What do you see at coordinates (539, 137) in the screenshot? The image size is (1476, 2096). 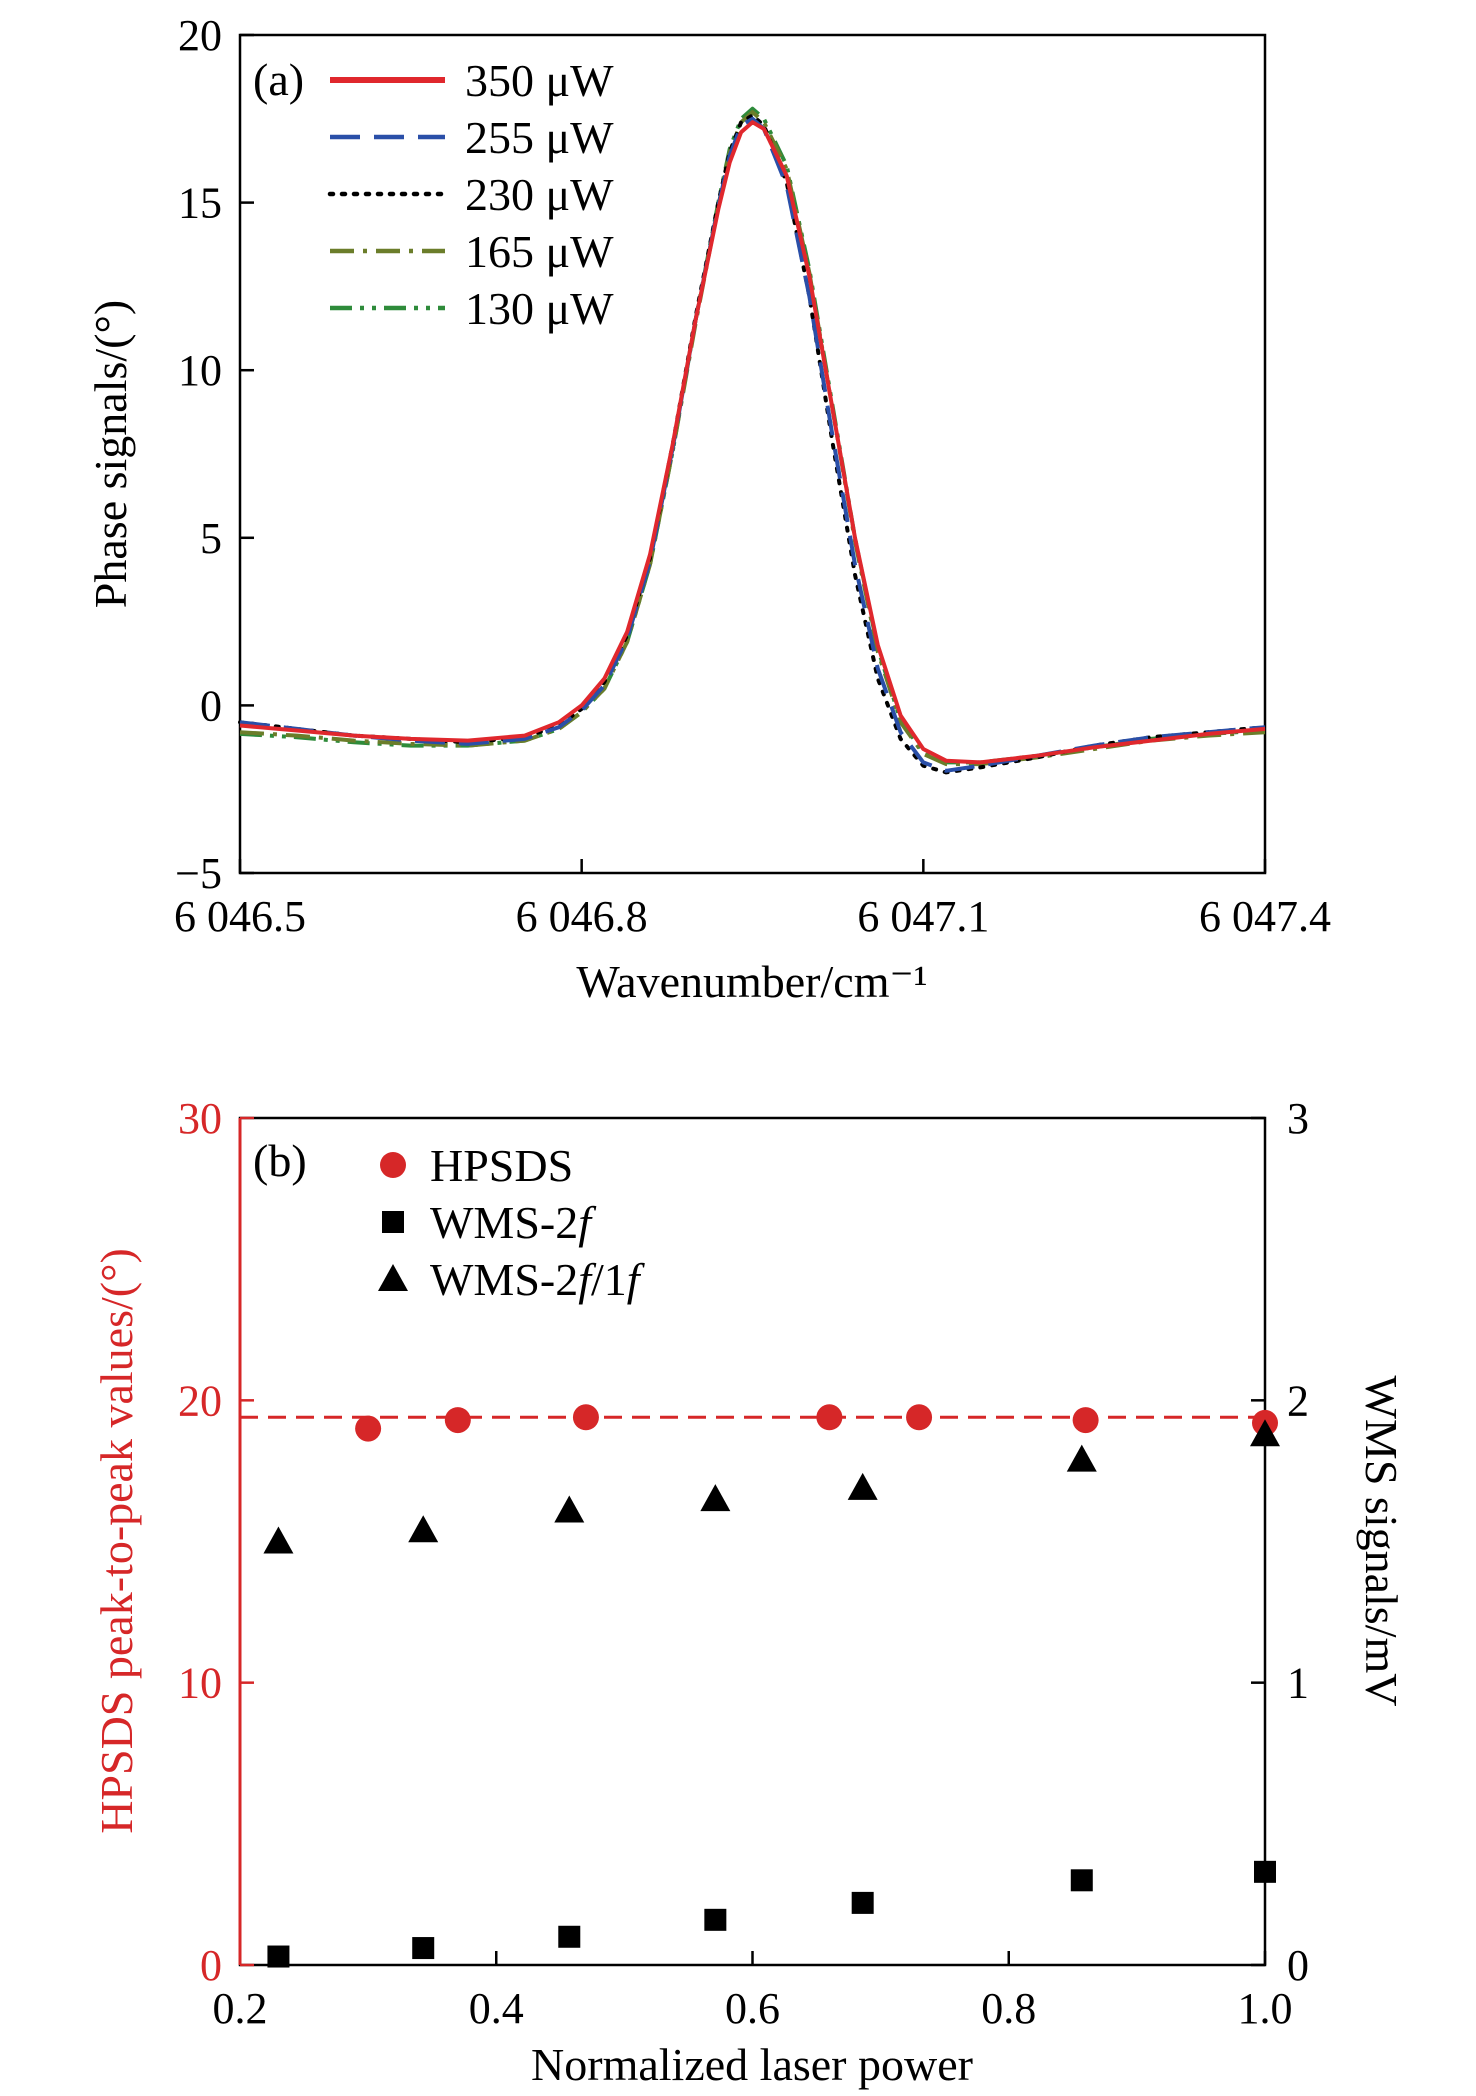 I see `panel-a-legend-label: 255 μW` at bounding box center [539, 137].